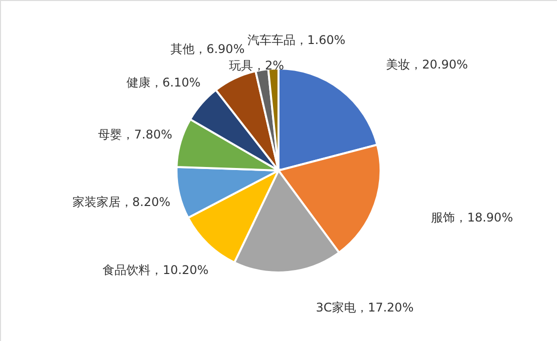 The width and height of the screenshot is (557, 341). What do you see at coordinates (427, 64) in the screenshot?
I see `slice-label: 美妆，20.90%` at bounding box center [427, 64].